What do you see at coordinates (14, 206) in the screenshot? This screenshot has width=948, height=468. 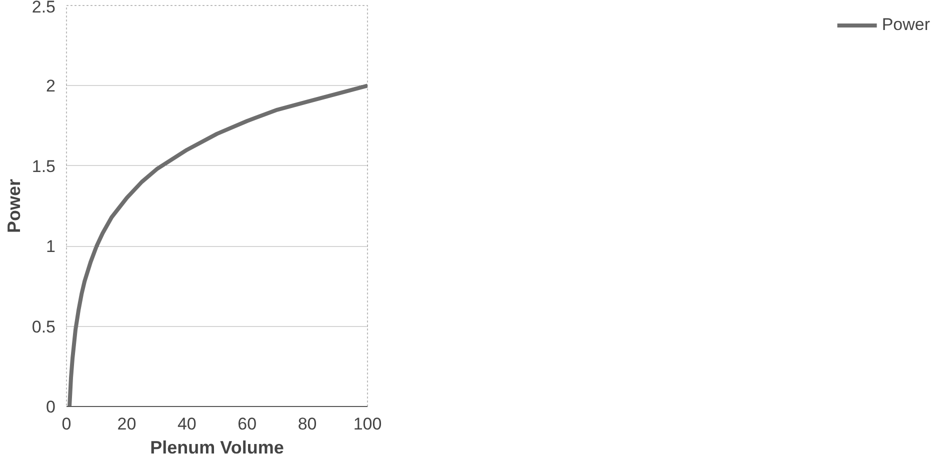 I see `y-axis-title: Power` at bounding box center [14, 206].